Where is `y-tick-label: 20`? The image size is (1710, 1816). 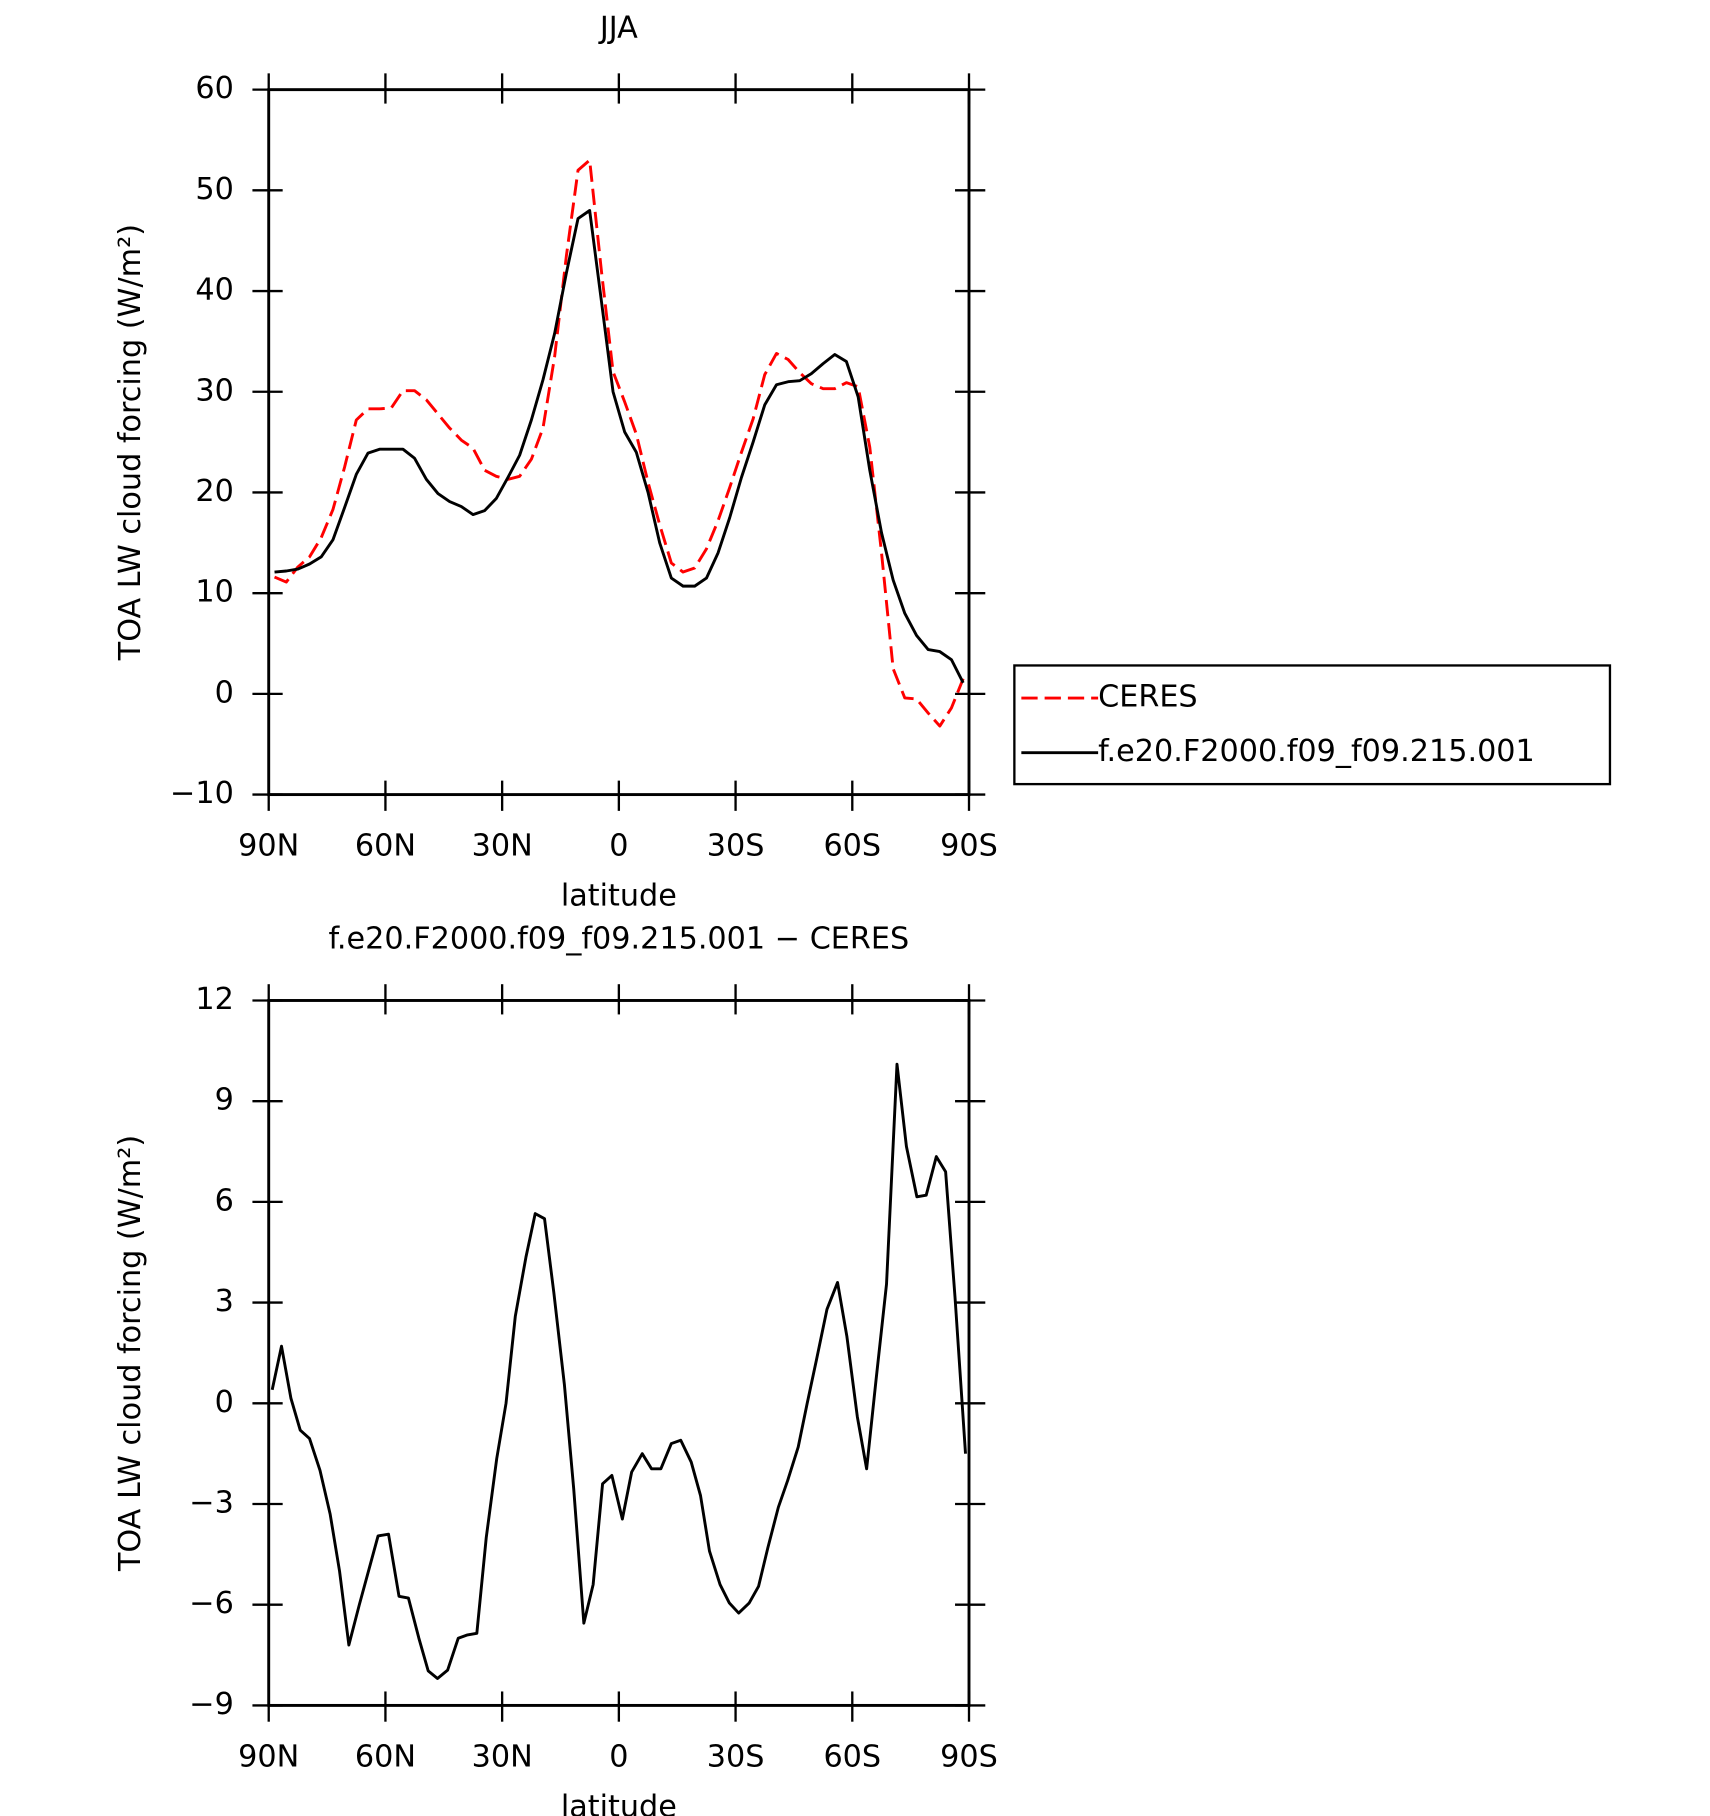
y-tick-label: 20 is located at coordinates (214, 491).